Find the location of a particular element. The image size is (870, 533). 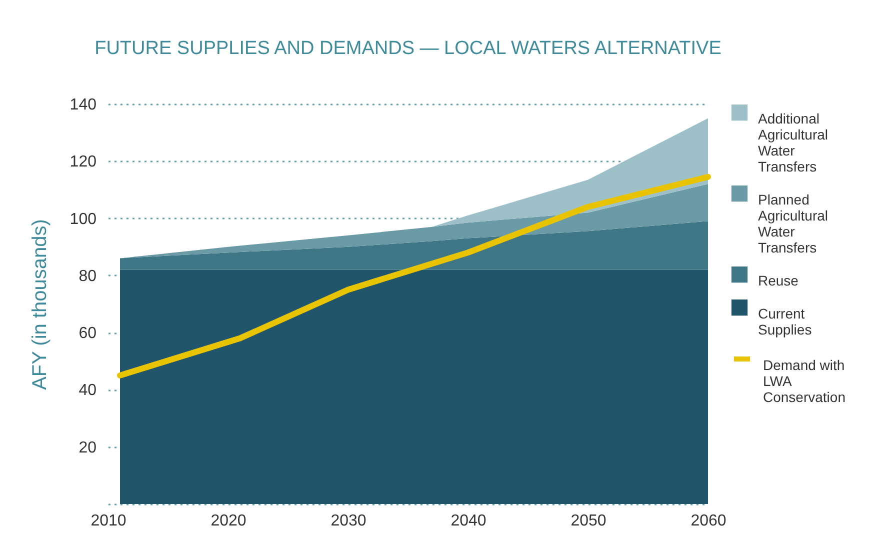

legend-label: Reuse is located at coordinates (778, 280).